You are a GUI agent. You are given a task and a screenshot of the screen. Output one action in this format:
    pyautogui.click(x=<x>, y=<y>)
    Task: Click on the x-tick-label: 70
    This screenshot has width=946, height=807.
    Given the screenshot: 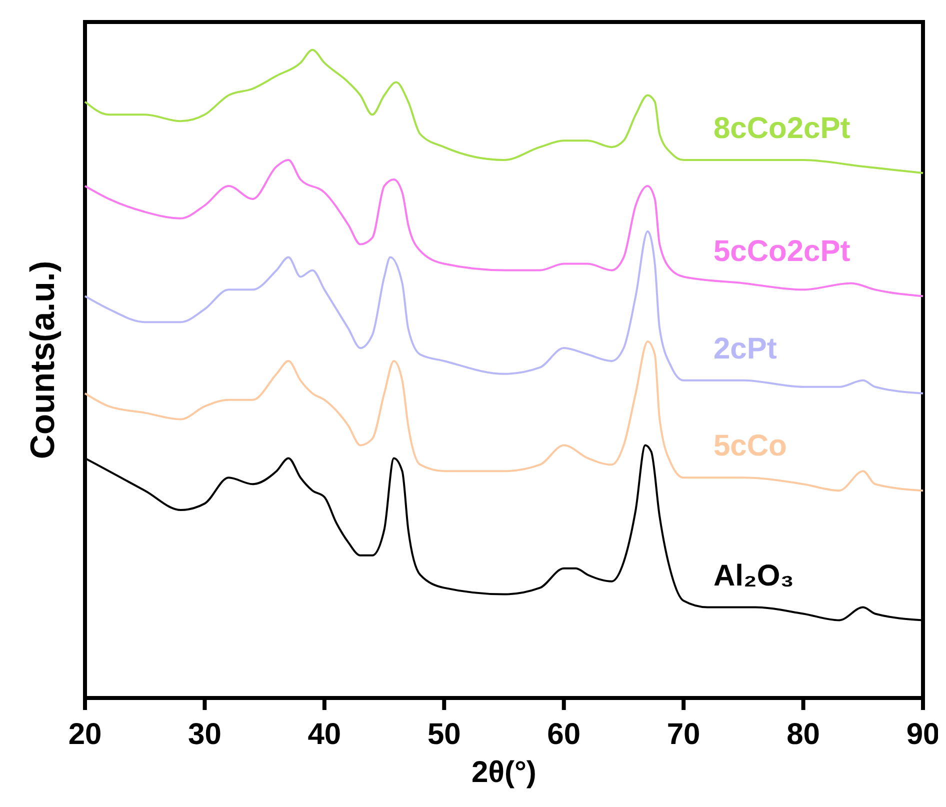 What is the action you would take?
    pyautogui.click(x=683, y=734)
    